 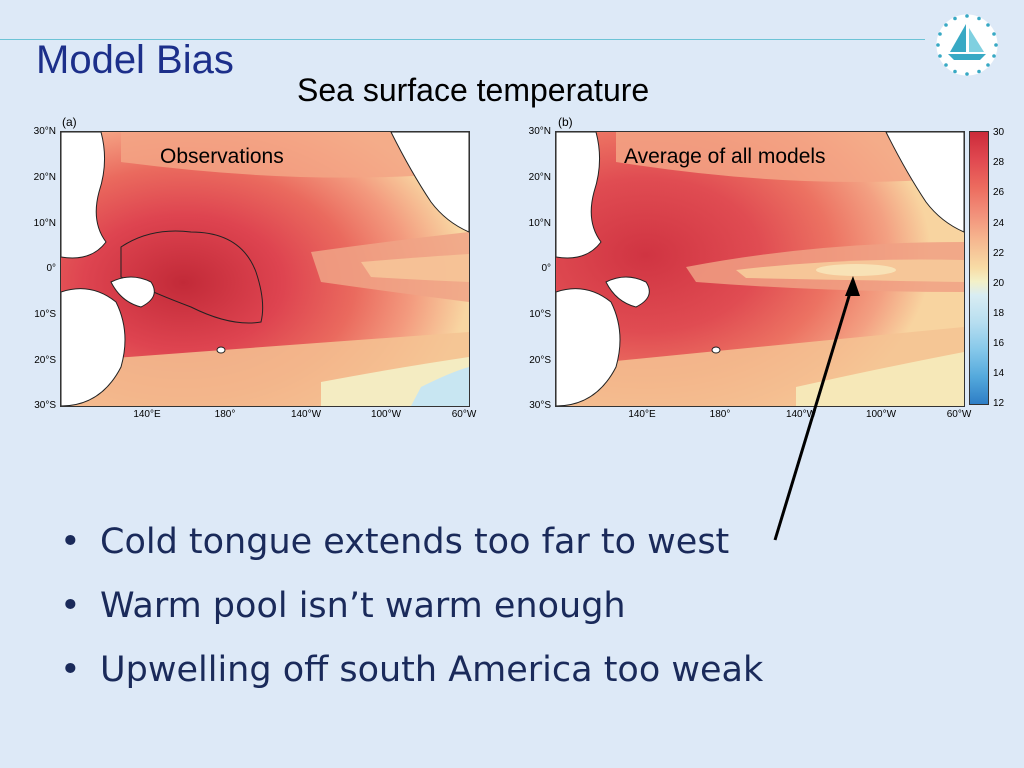 I want to click on sailboat-logo-icon, so click(x=967, y=45).